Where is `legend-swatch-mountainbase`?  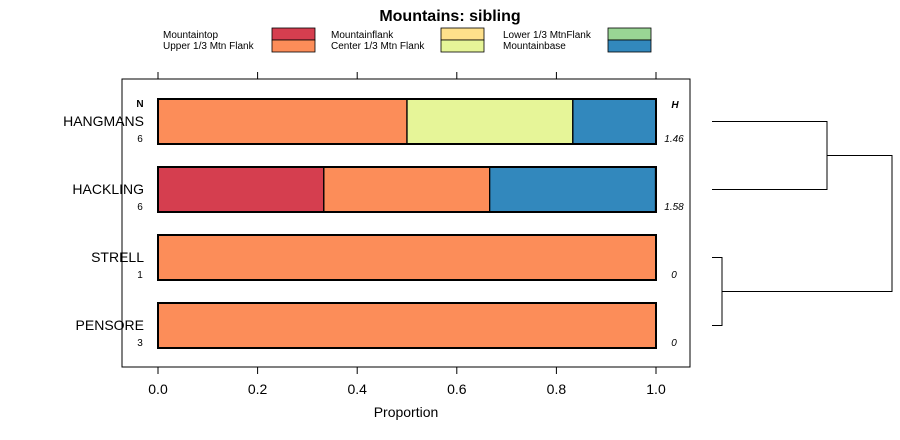 legend-swatch-mountainbase is located at coordinates (629, 46).